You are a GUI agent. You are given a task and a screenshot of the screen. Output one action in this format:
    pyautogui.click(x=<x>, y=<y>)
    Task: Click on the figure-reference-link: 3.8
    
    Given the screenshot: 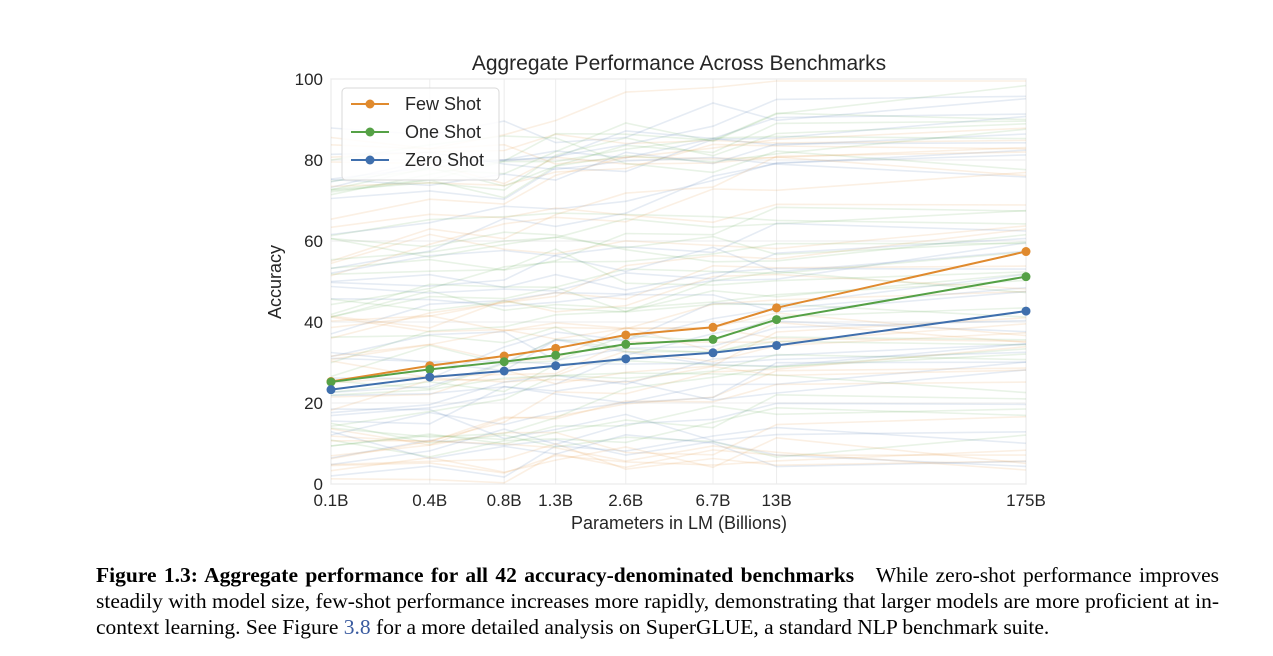 What is the action you would take?
    pyautogui.click(x=357, y=627)
    